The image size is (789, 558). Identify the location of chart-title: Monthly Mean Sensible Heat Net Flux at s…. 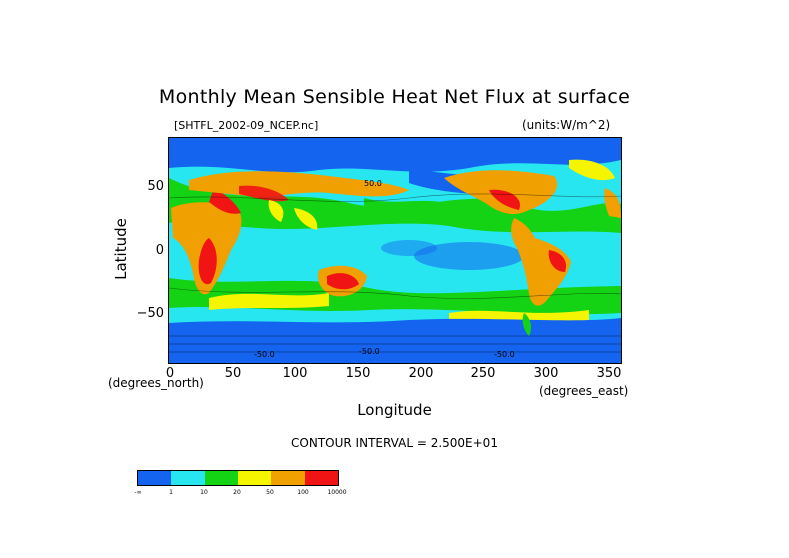
(394, 97).